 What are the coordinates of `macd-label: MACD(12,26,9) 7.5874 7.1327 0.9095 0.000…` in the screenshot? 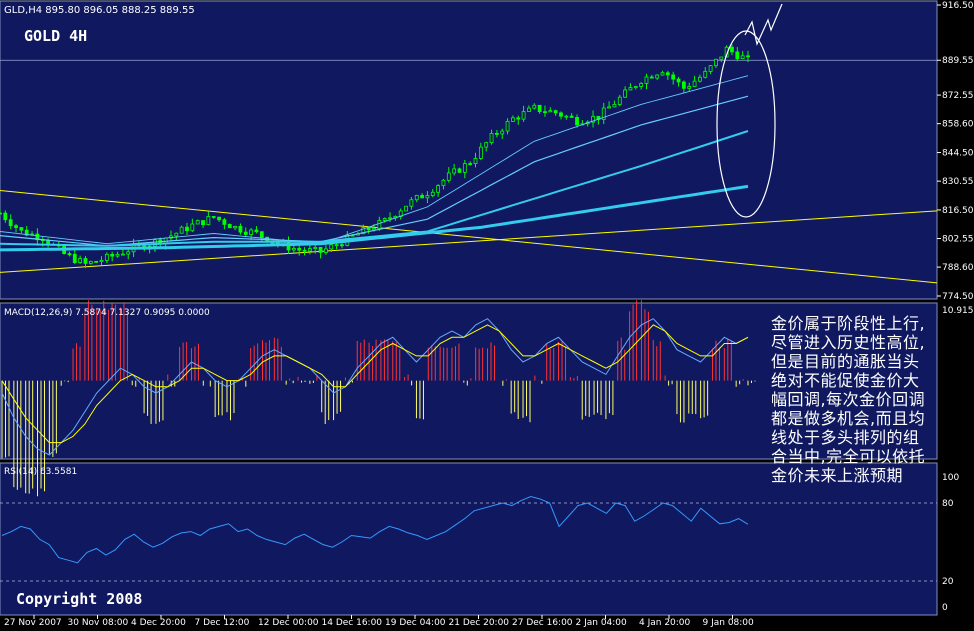 It's located at (107, 313).